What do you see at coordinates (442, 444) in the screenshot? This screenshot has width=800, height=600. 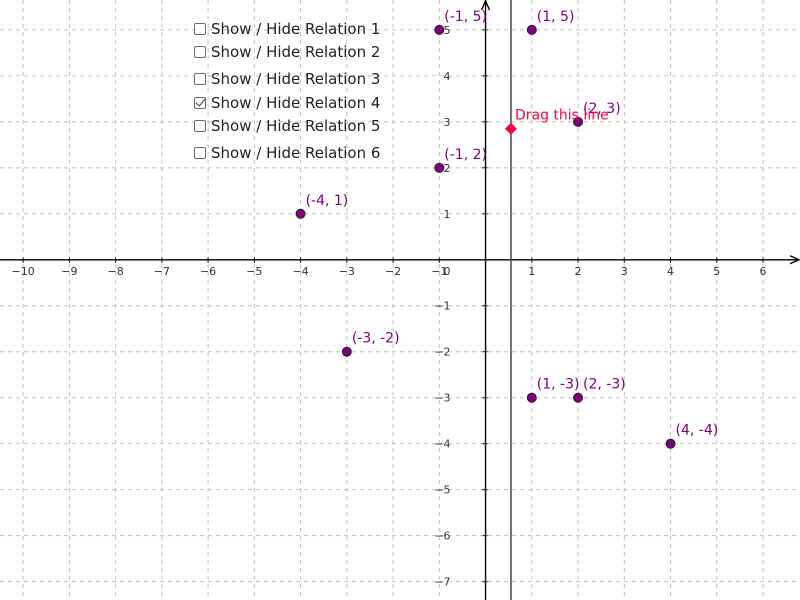 I see `y-tick-label: −4` at bounding box center [442, 444].